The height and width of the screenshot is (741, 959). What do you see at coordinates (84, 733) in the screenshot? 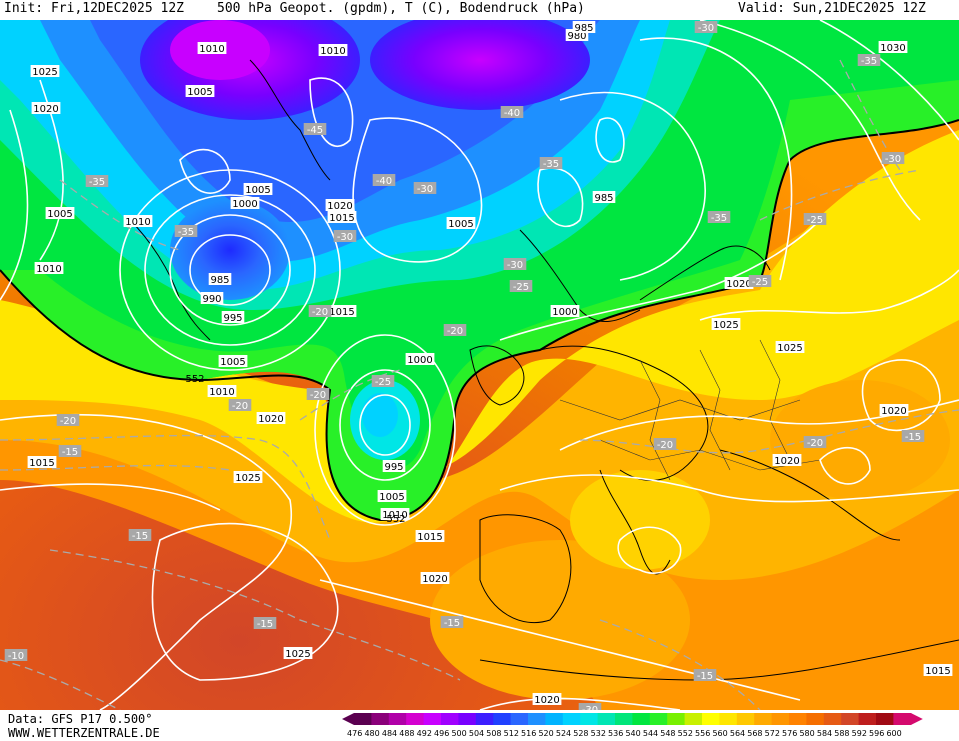
I see `website-credit: WWW.WETTERZENTRALE.DE` at bounding box center [84, 733].